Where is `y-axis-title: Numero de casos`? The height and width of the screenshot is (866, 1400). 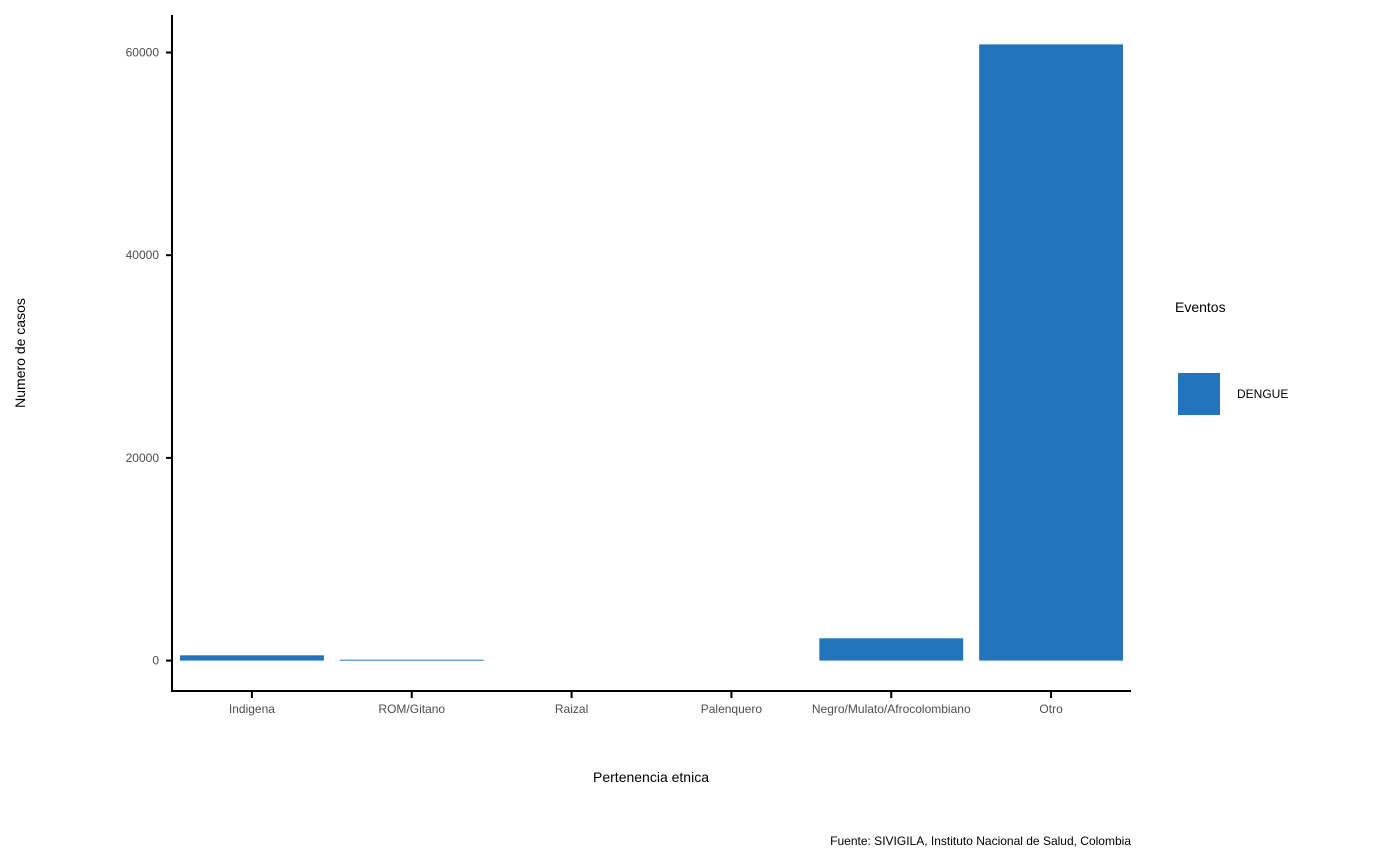
y-axis-title: Numero de casos is located at coordinates (20, 353).